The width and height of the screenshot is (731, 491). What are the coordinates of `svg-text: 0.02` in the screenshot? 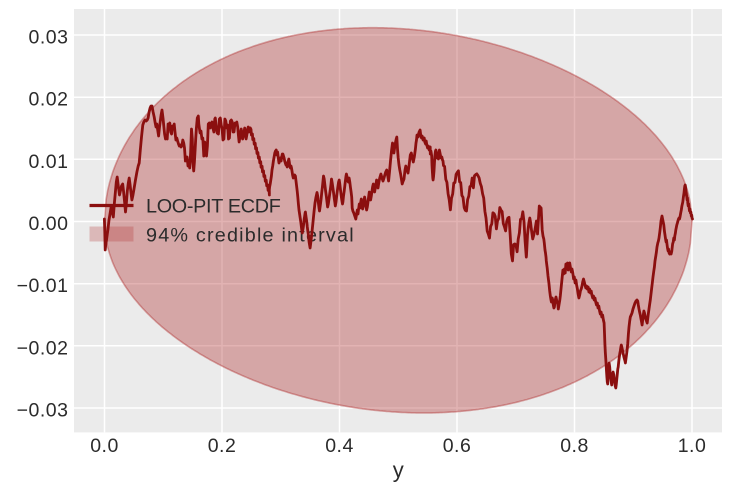 It's located at (49, 100).